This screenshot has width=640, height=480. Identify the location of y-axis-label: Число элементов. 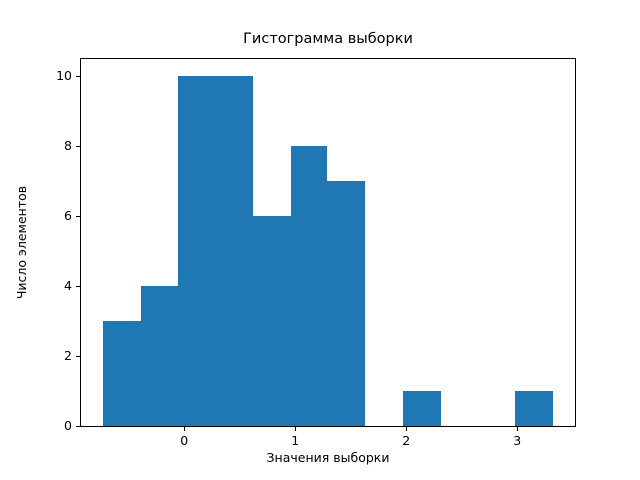
(22, 242).